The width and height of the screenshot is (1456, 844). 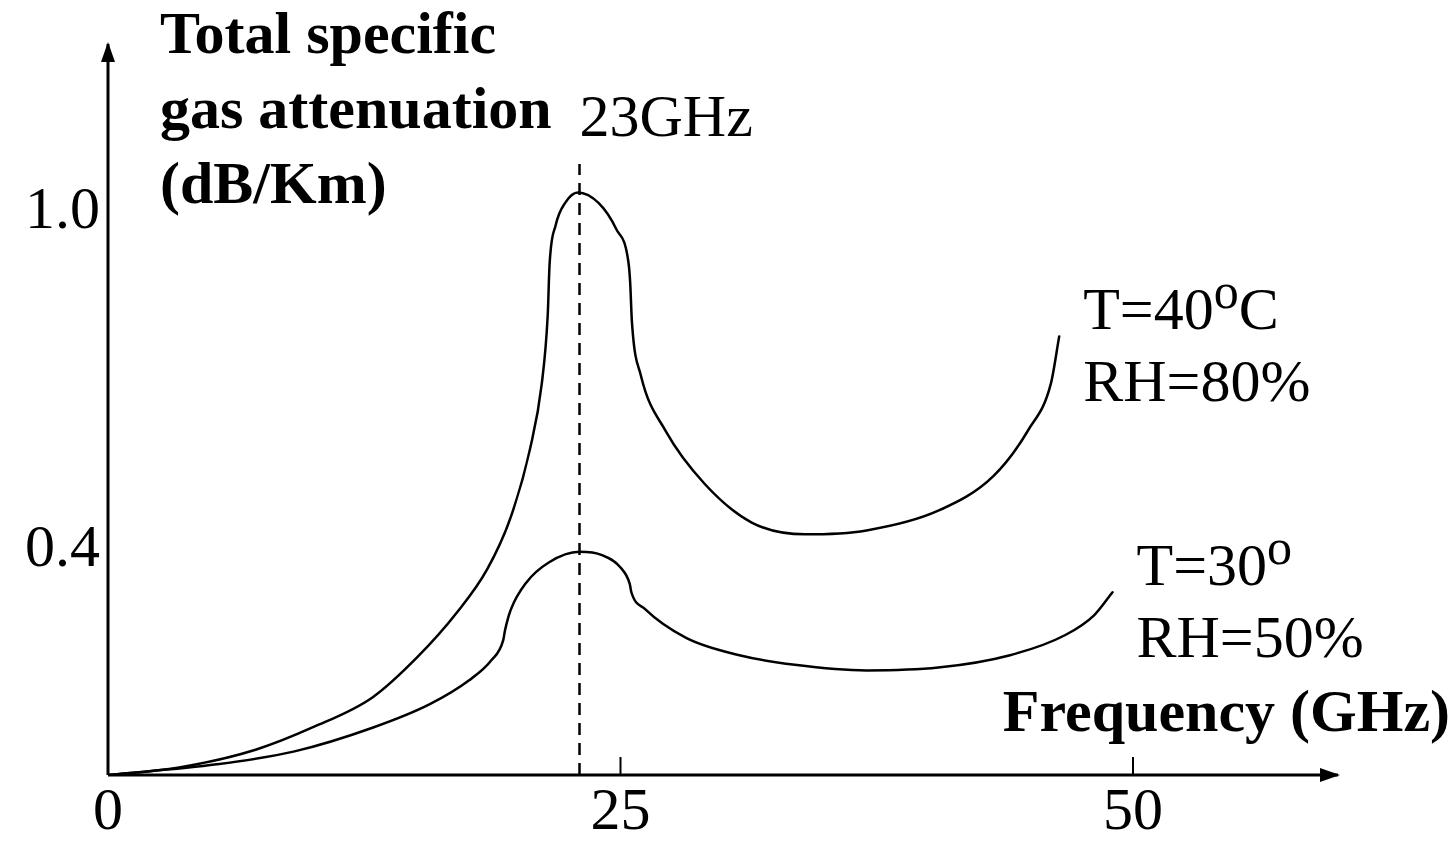 What do you see at coordinates (108, 808) in the screenshot?
I see `x-tick-label: 0` at bounding box center [108, 808].